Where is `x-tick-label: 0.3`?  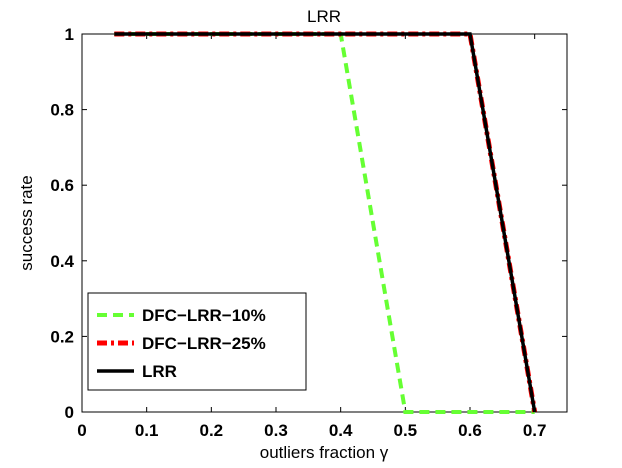
x-tick-label: 0.3 is located at coordinates (276, 430).